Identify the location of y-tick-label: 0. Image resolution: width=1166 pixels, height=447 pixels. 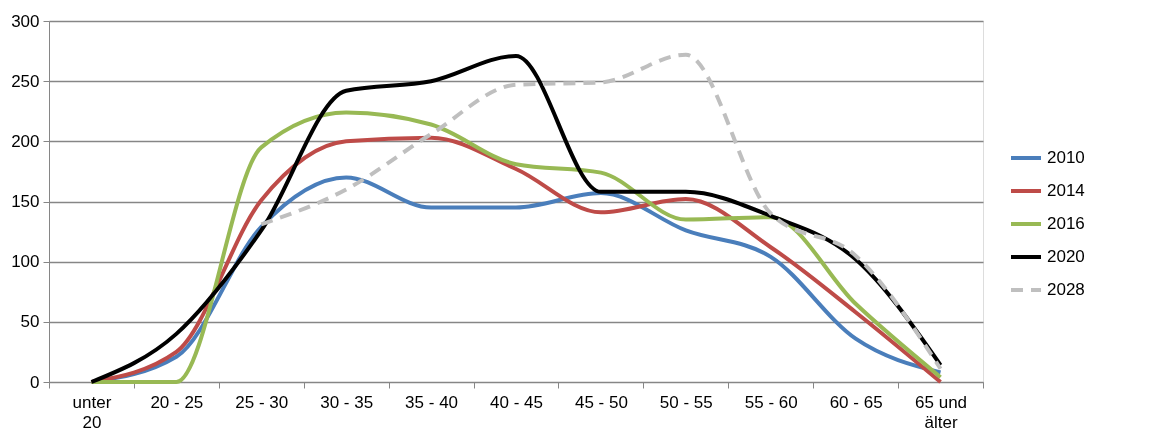
(35, 382).